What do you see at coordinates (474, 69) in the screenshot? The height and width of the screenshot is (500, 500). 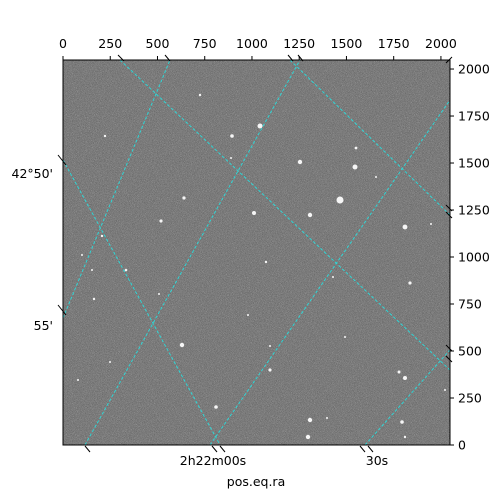 I see `y-pixel-tick-label: 2000` at bounding box center [474, 69].